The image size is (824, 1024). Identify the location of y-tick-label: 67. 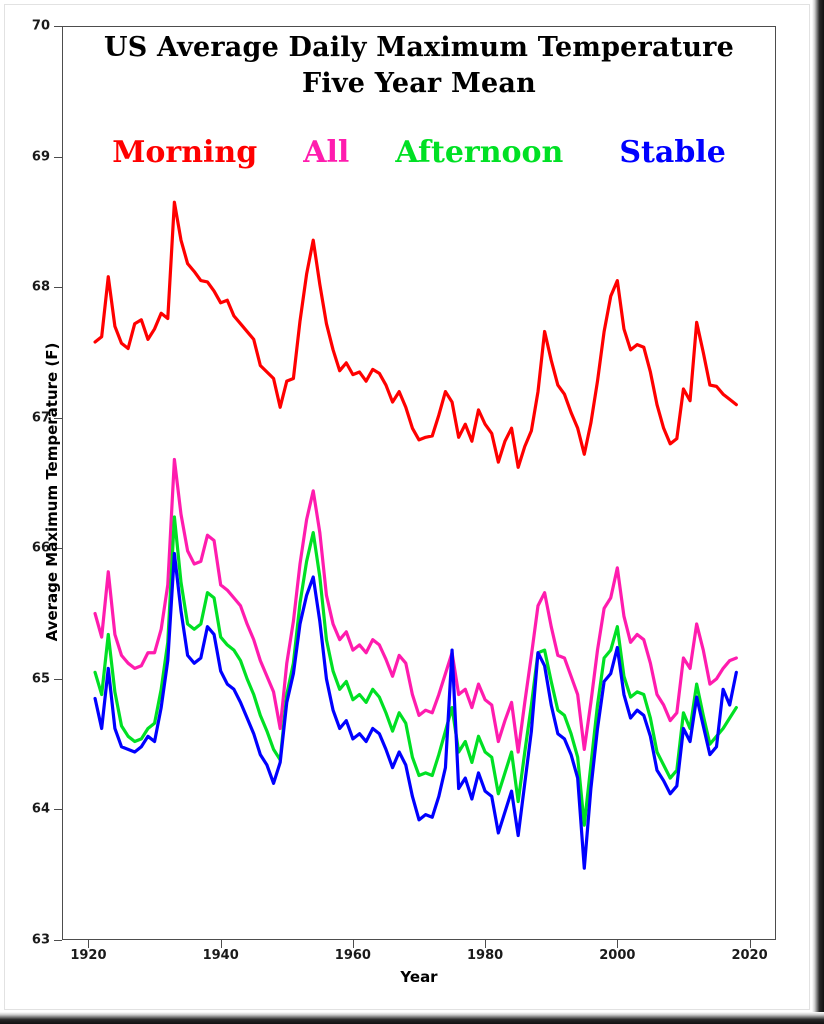
(40, 418).